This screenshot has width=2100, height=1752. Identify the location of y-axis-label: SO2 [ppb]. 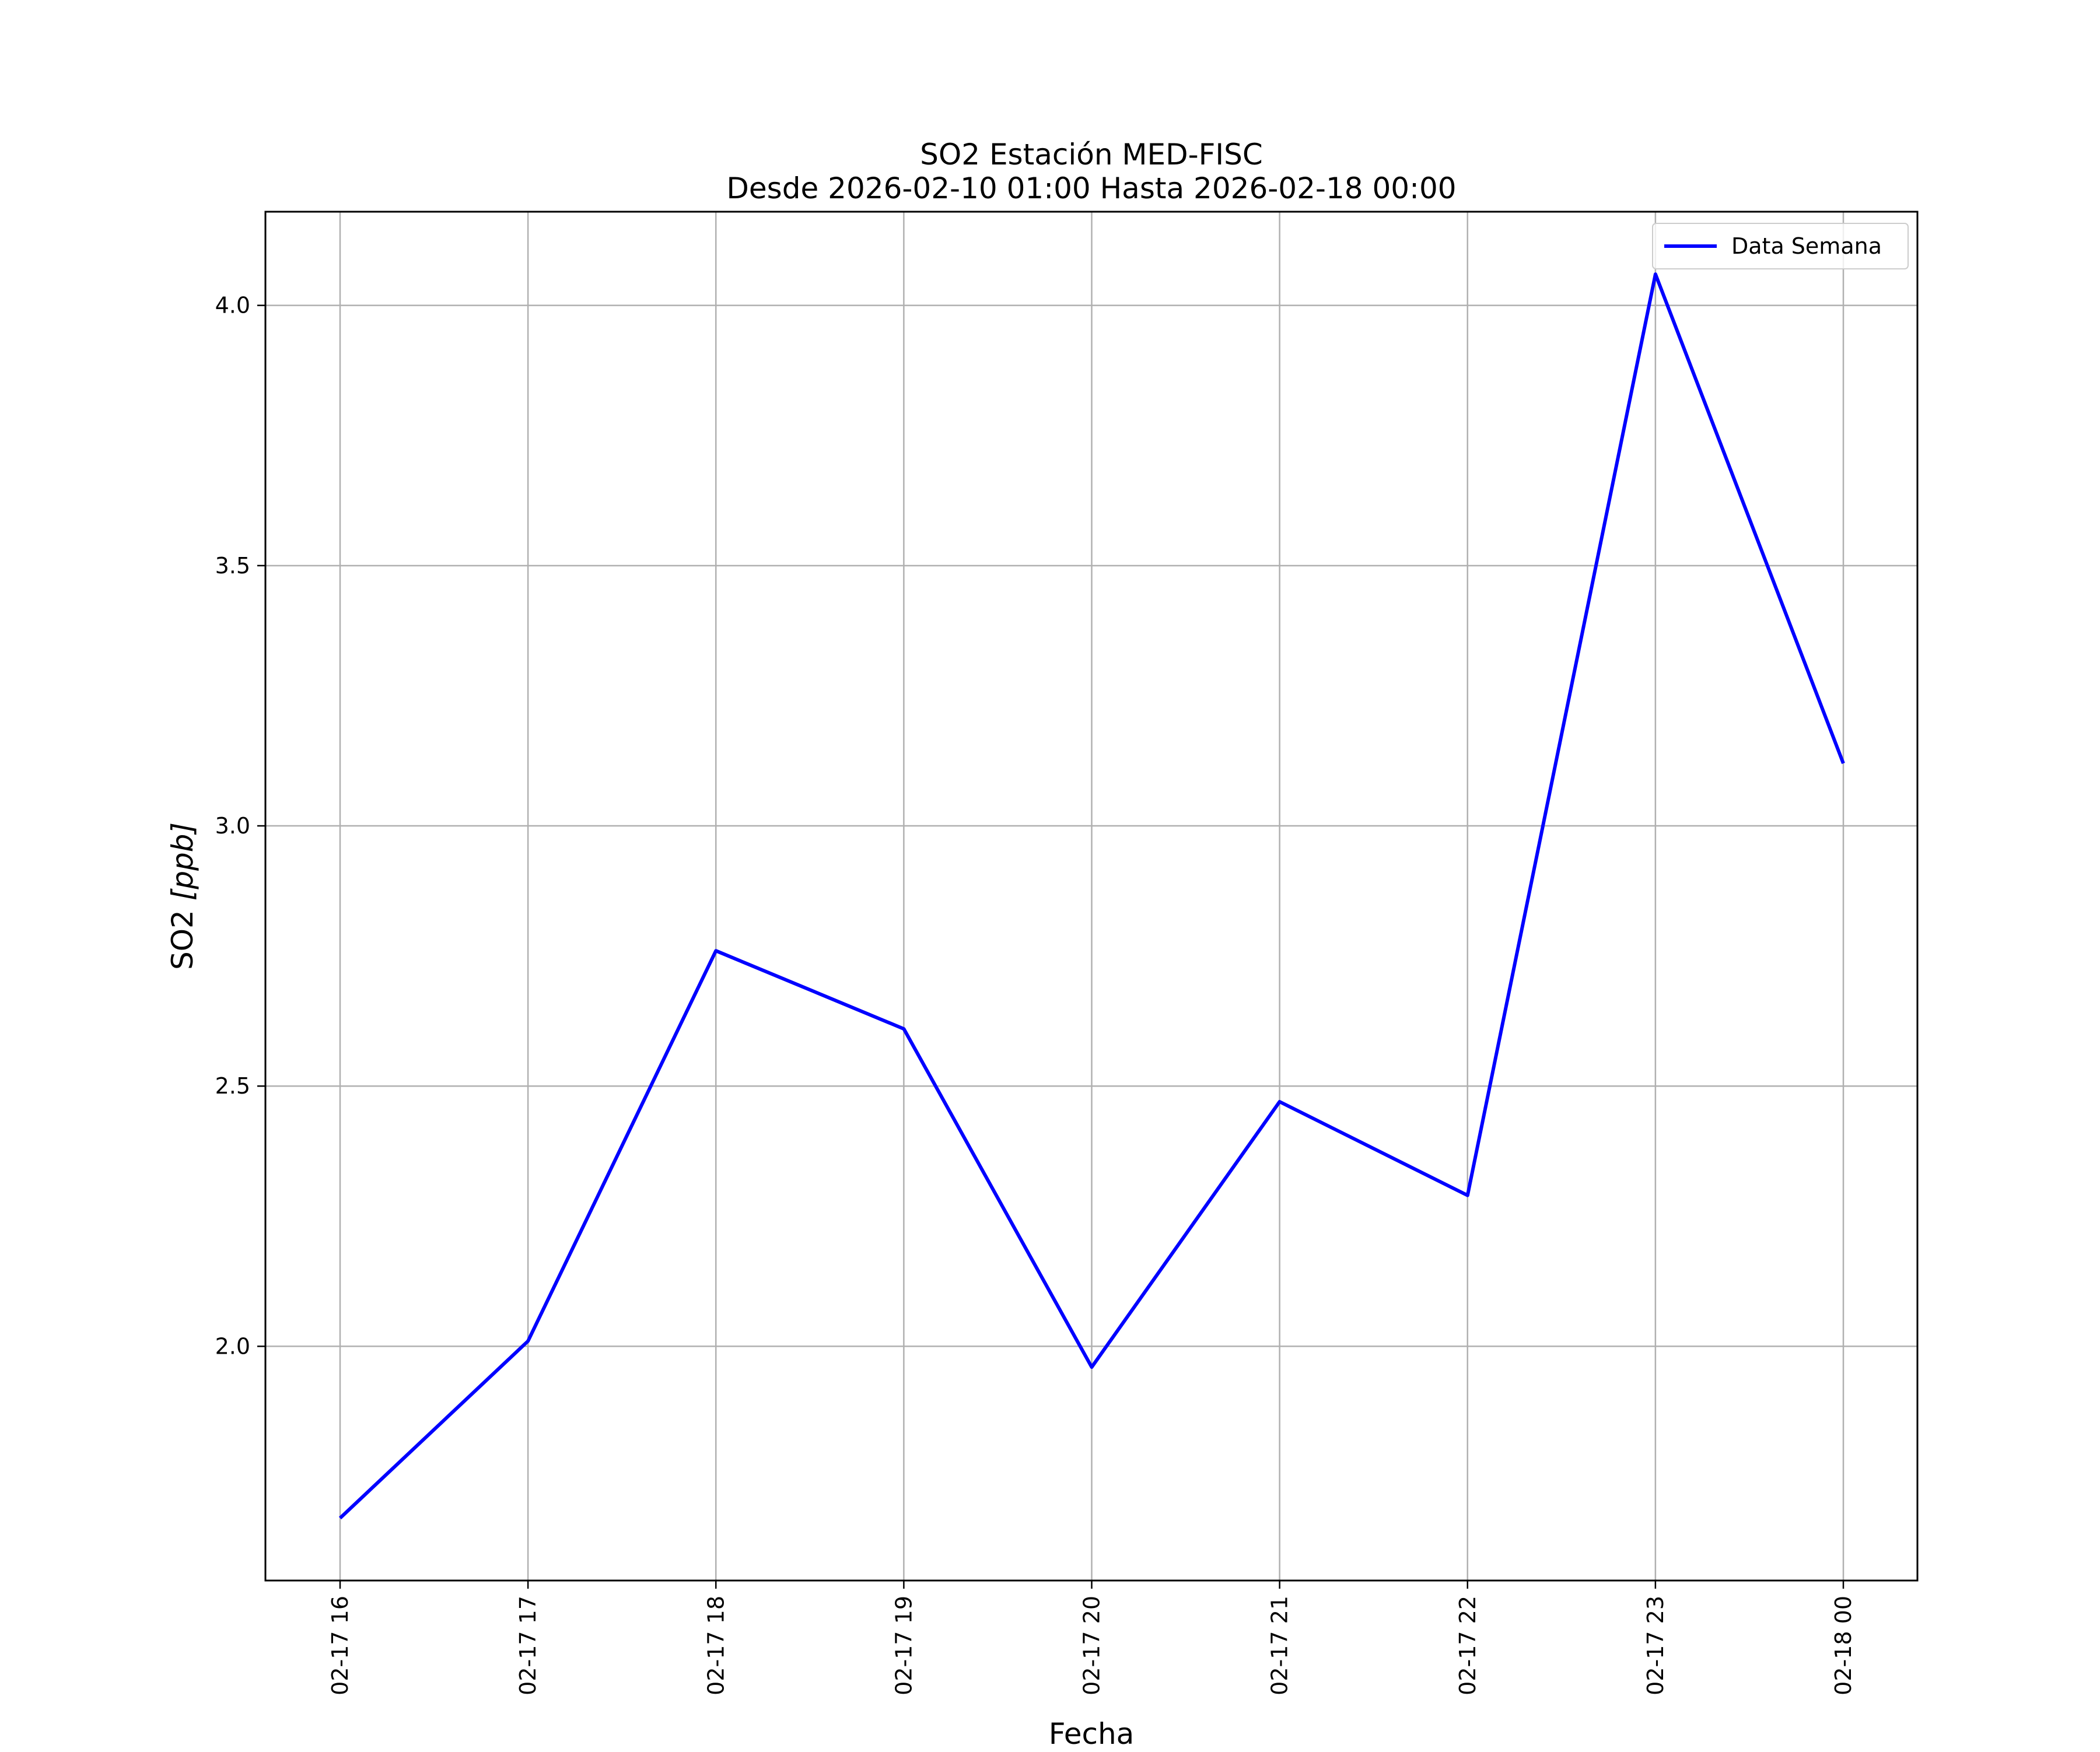
(183, 896).